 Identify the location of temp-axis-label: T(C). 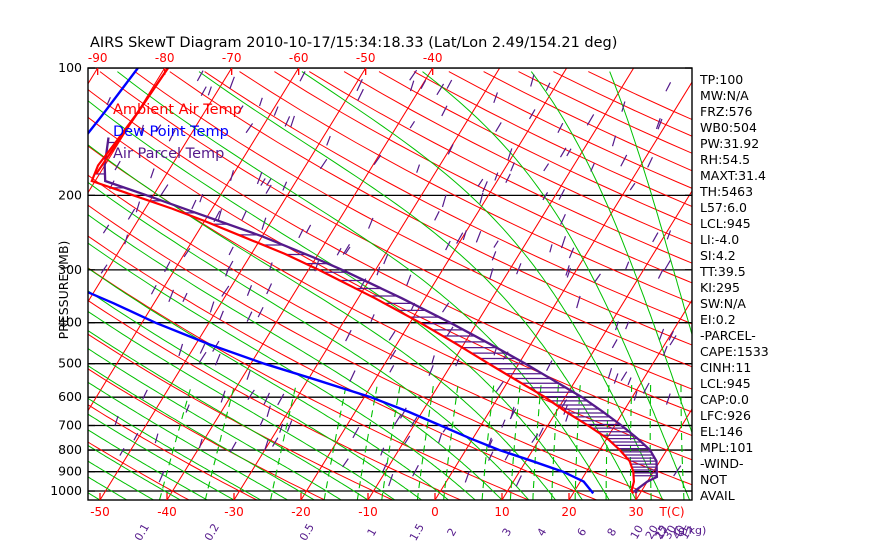
(671, 512).